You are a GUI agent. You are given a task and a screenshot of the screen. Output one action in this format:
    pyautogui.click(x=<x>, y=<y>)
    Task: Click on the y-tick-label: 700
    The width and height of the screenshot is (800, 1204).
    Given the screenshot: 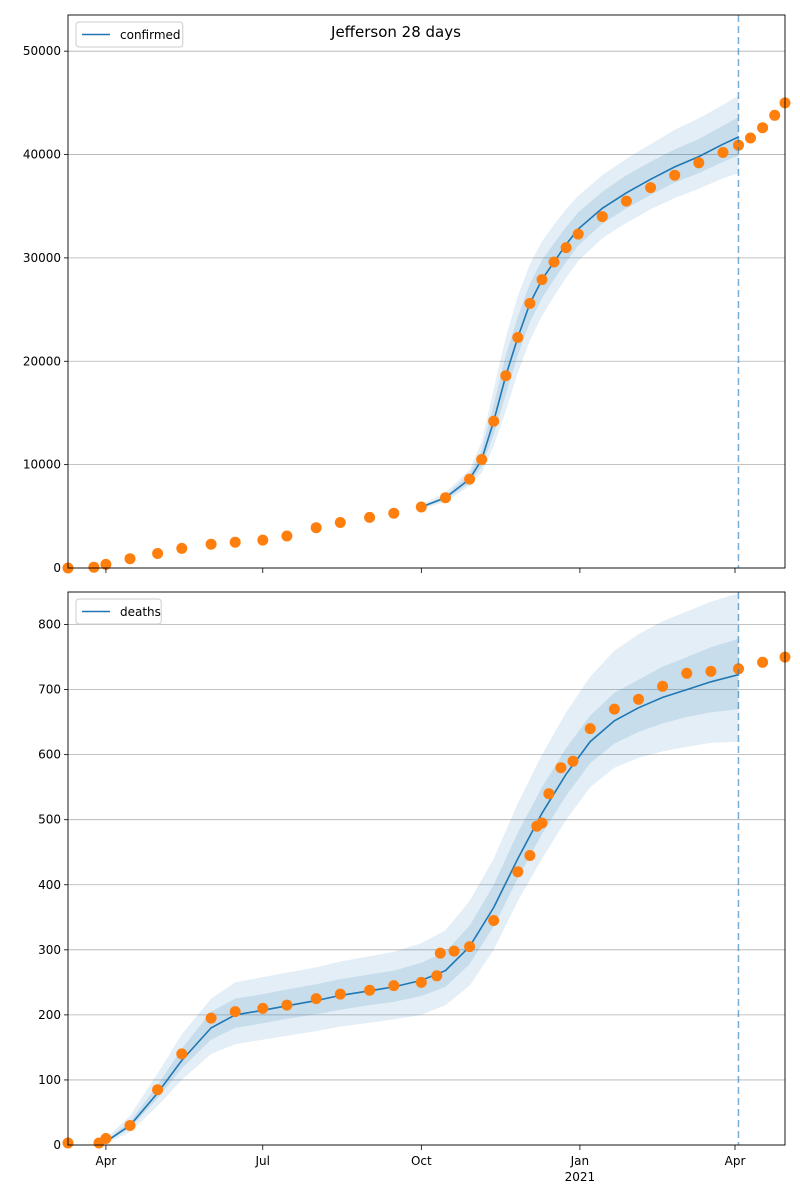 What is the action you would take?
    pyautogui.click(x=49, y=690)
    